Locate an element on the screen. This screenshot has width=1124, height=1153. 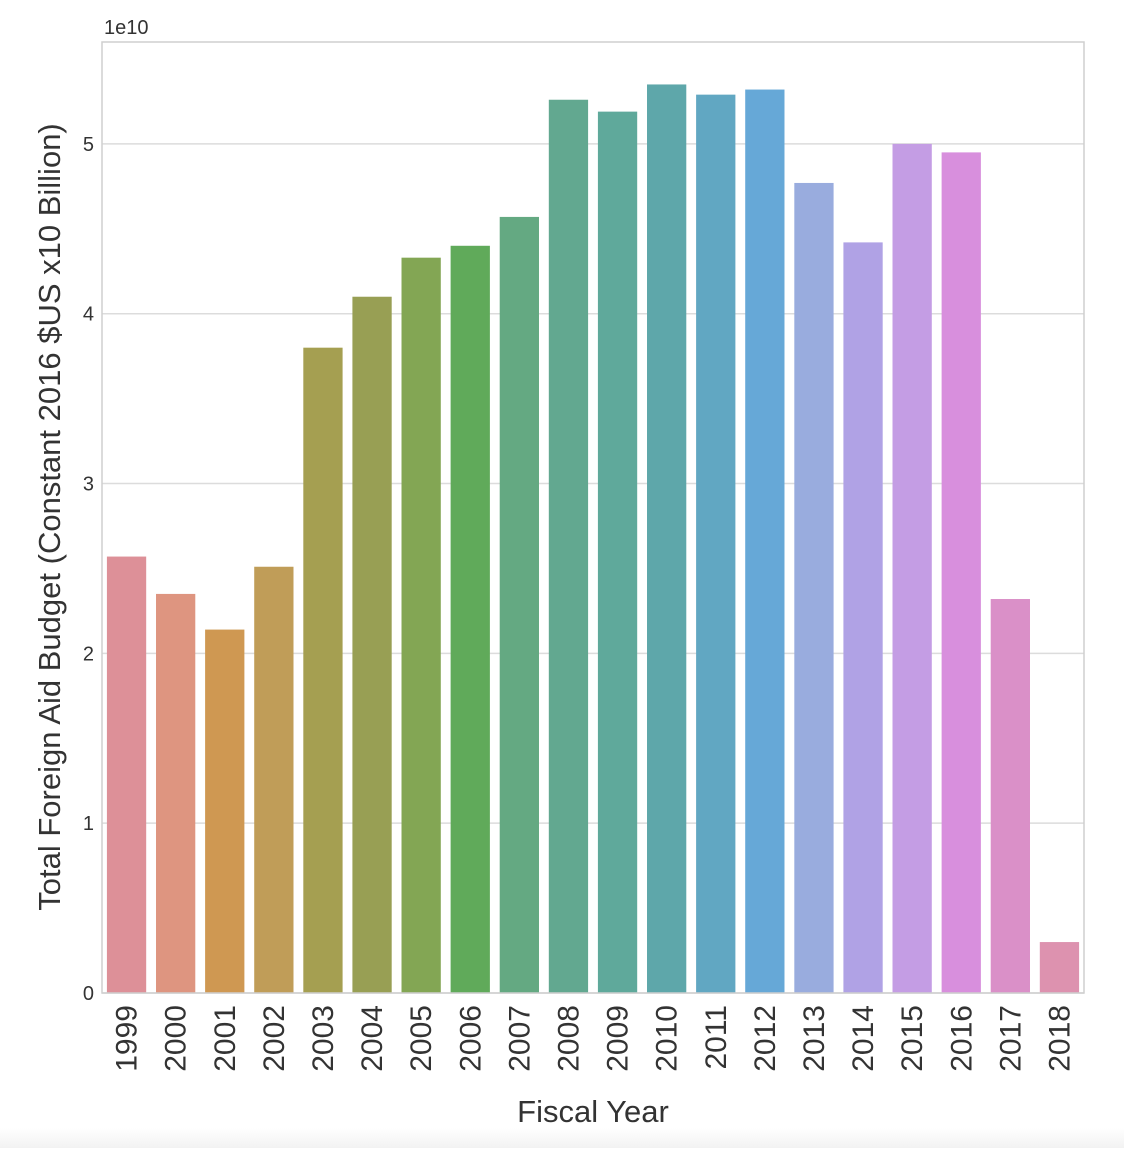
x-tick-label: 2005 is located at coordinates (421, 1038).